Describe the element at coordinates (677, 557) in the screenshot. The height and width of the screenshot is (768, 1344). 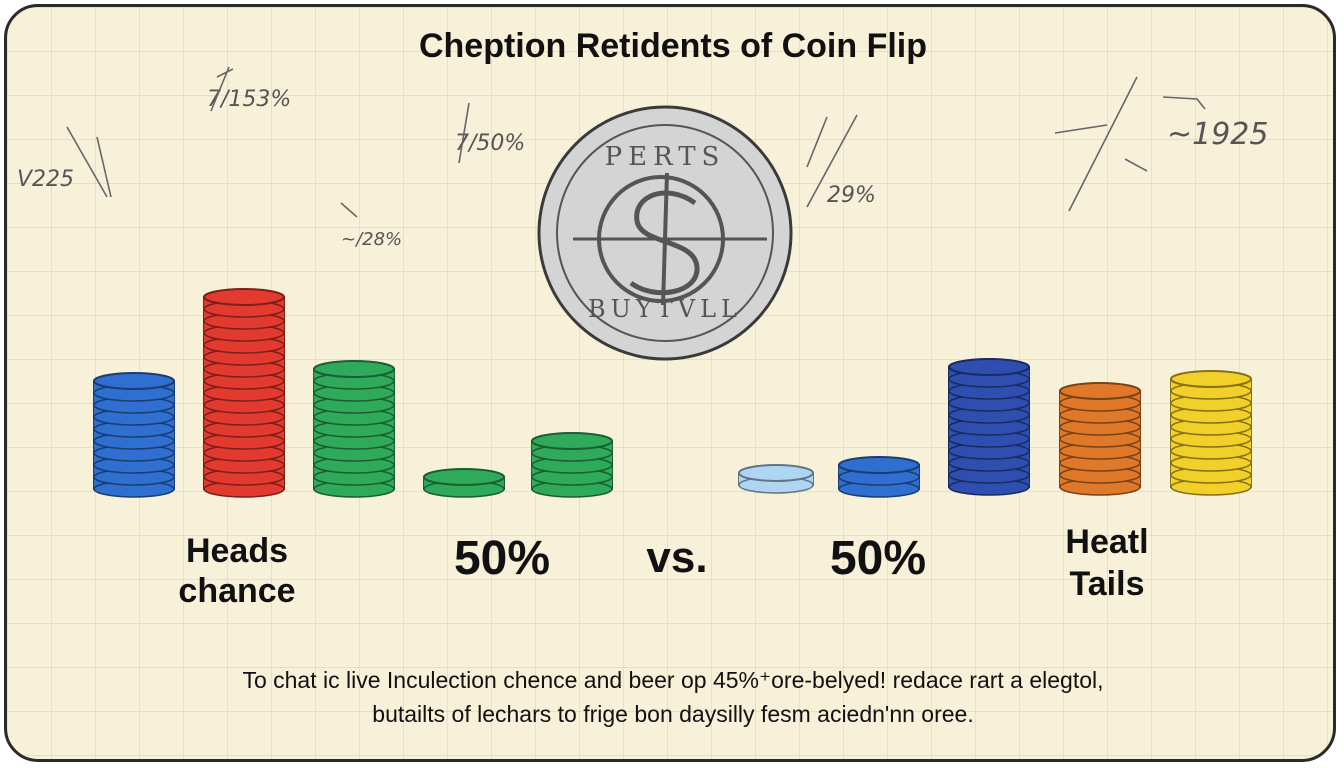
I see `versus-label: vs.` at that location.